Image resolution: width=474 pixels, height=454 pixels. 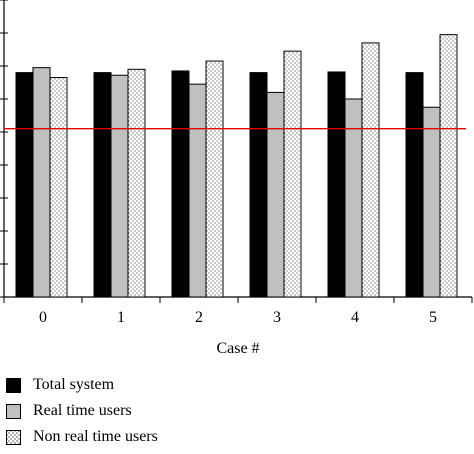 I want to click on legend-swatch-non-real-time-users, so click(x=13, y=437).